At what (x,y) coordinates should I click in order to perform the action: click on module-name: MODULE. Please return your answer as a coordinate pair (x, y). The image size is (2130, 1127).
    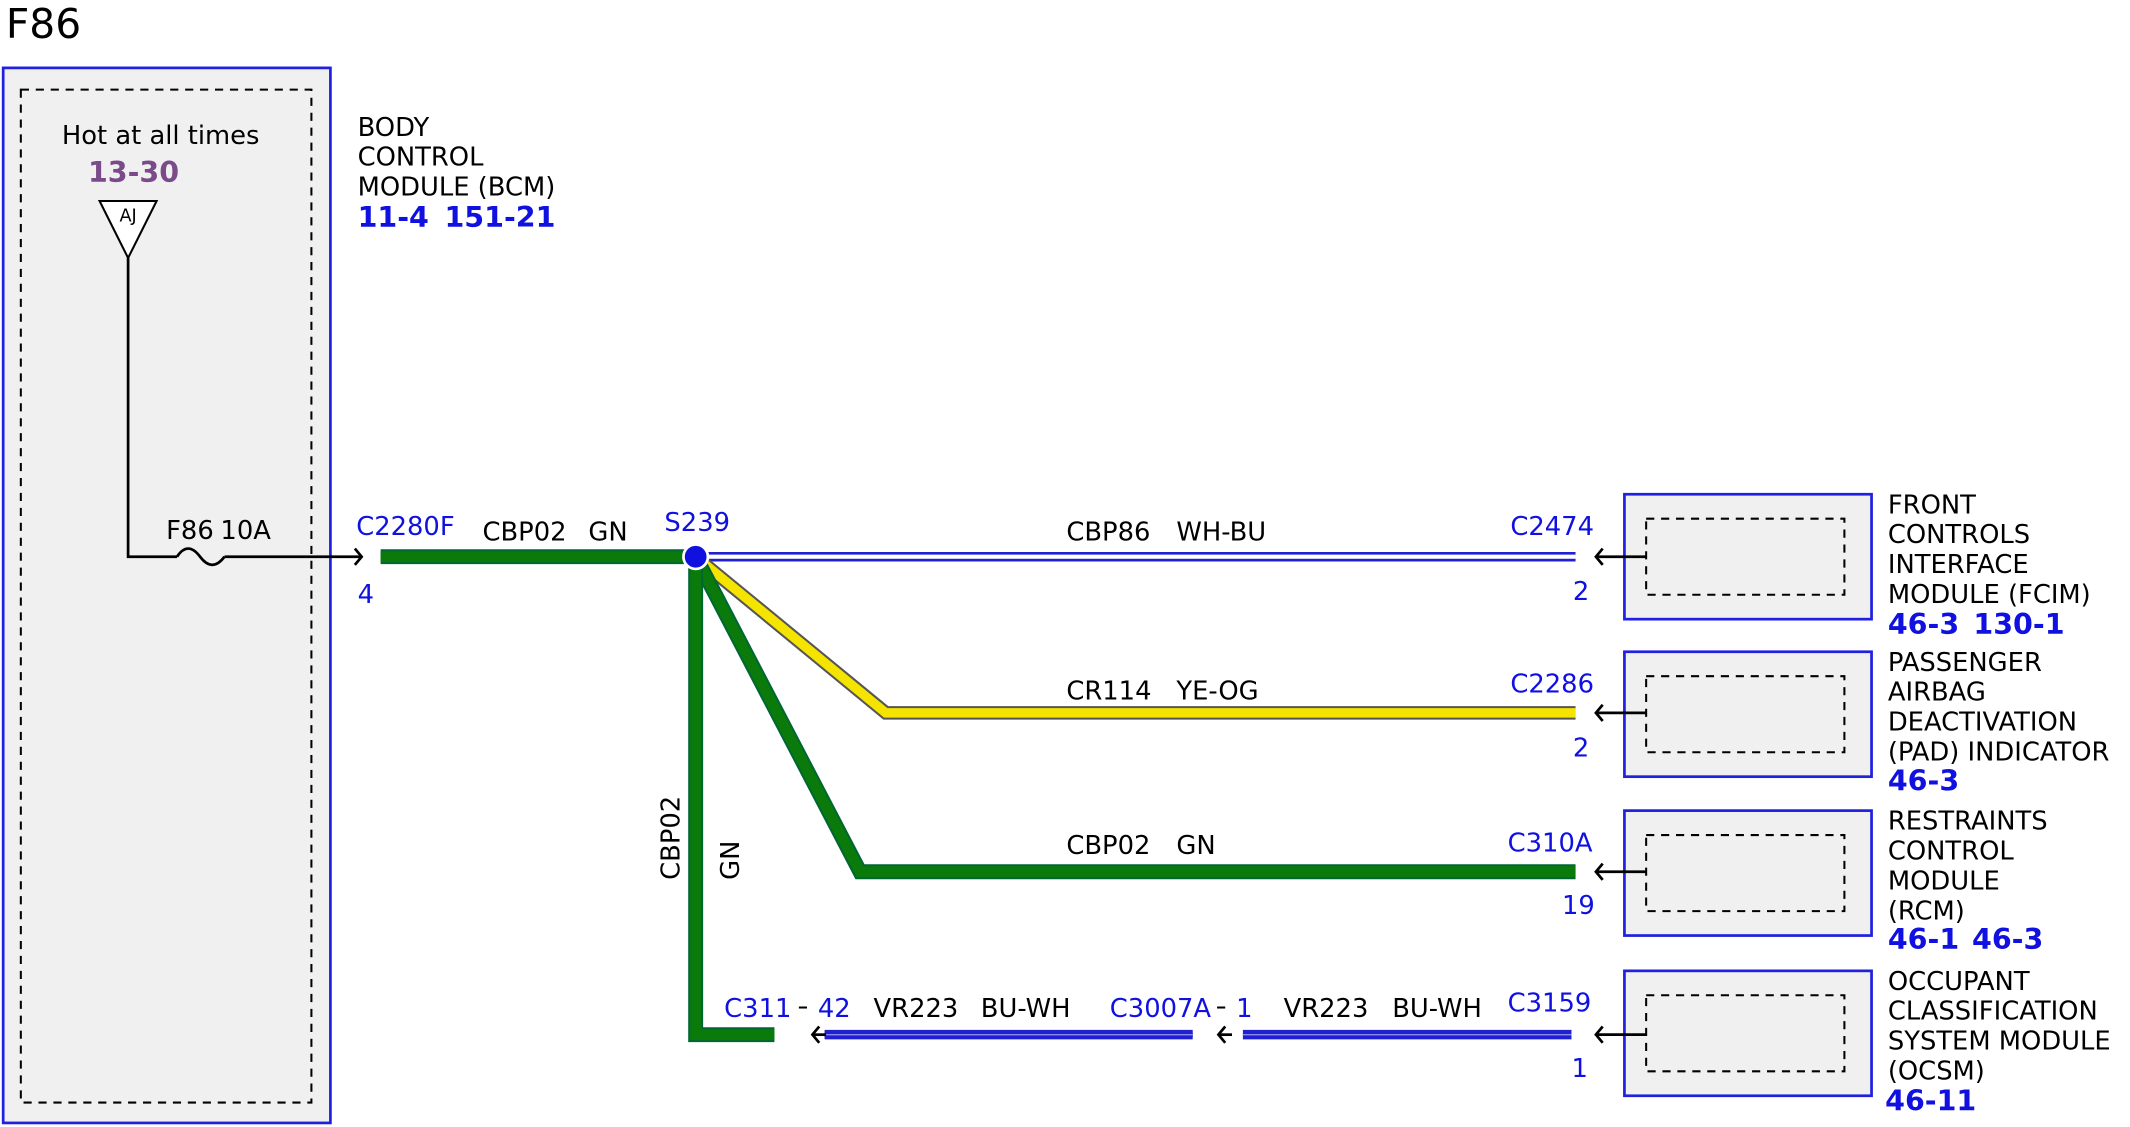
    Looking at the image, I should click on (1944, 881).